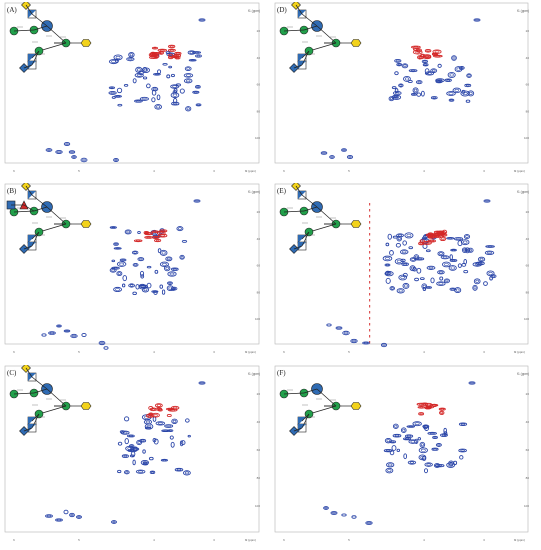 This screenshot has width=541, height=550. Describe the element at coordinates (154, 540) in the screenshot. I see `x-tick-label: 4` at that location.